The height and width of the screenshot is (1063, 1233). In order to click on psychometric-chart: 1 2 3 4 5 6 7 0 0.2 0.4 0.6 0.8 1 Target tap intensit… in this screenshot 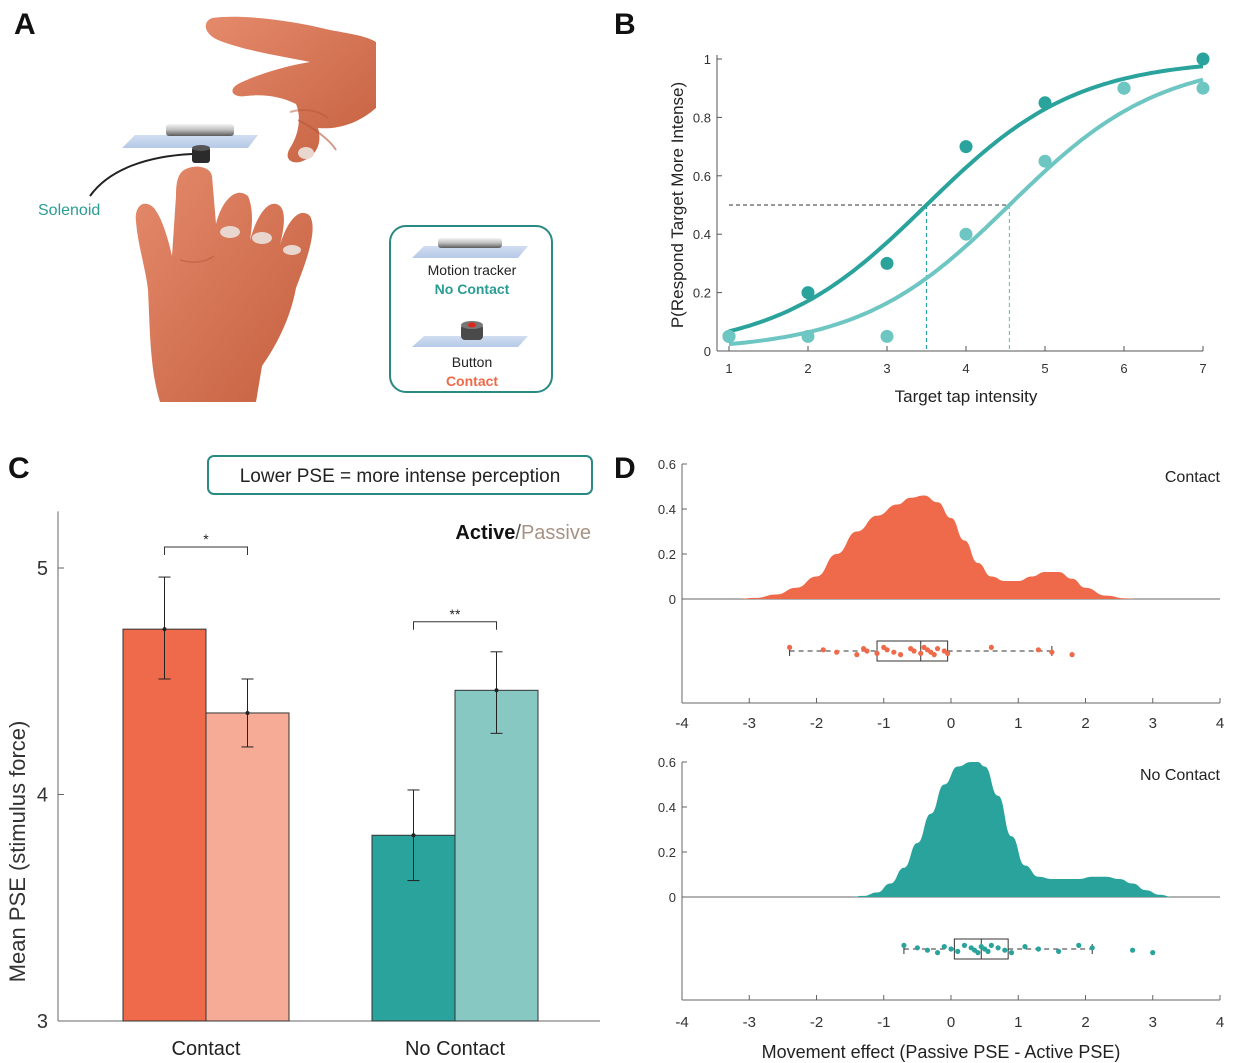, I will do `click(939, 229)`.